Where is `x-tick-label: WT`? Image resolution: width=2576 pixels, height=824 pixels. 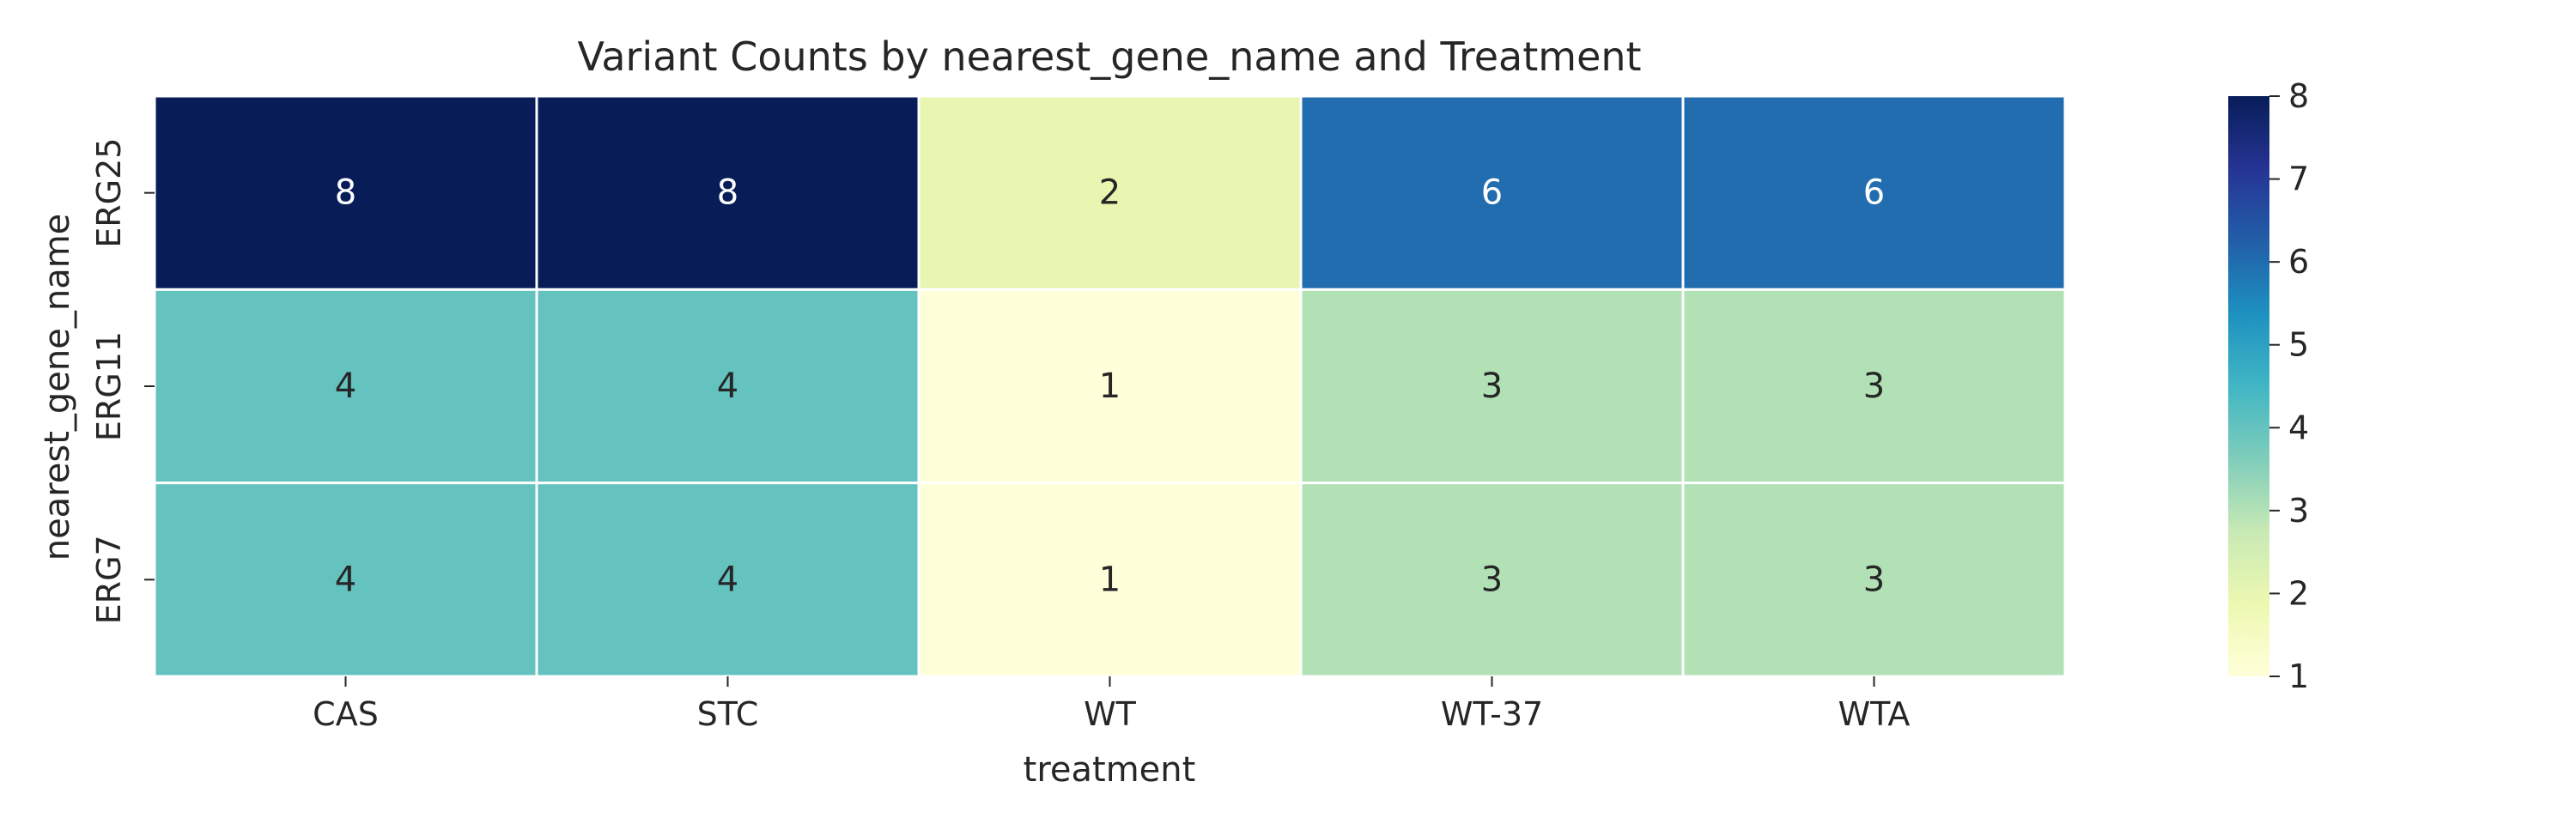 x-tick-label: WT is located at coordinates (1111, 714).